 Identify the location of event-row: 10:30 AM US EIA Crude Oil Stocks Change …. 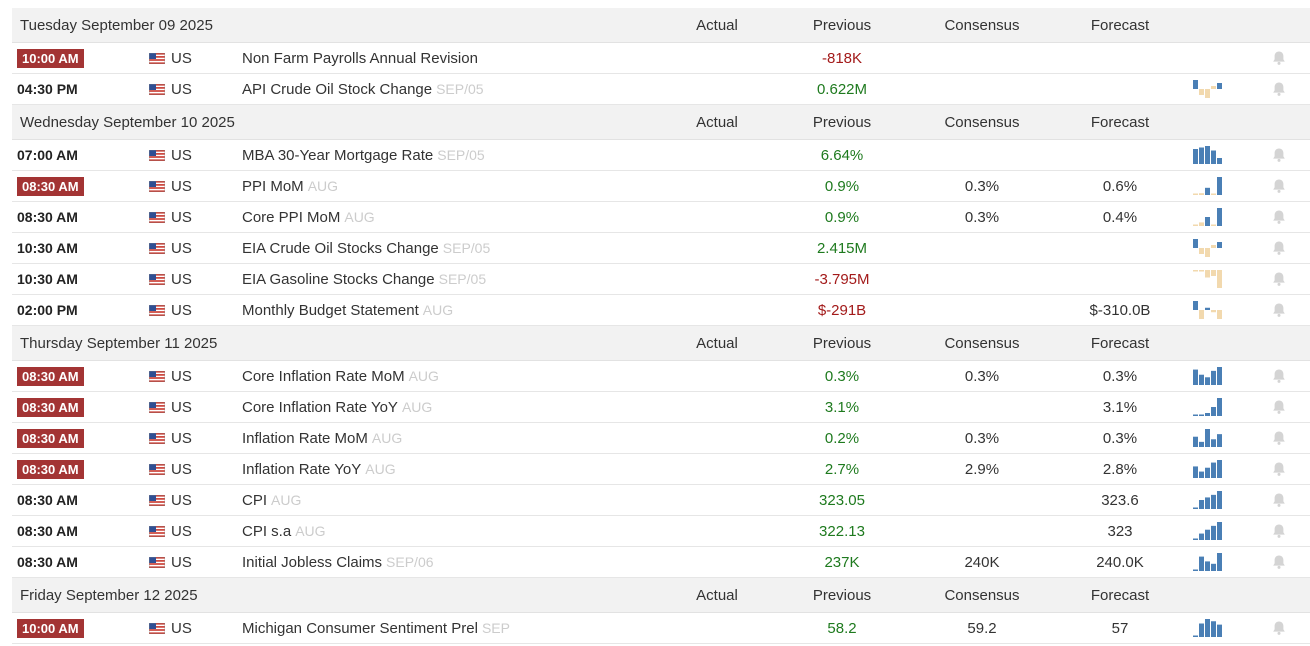
(661, 248).